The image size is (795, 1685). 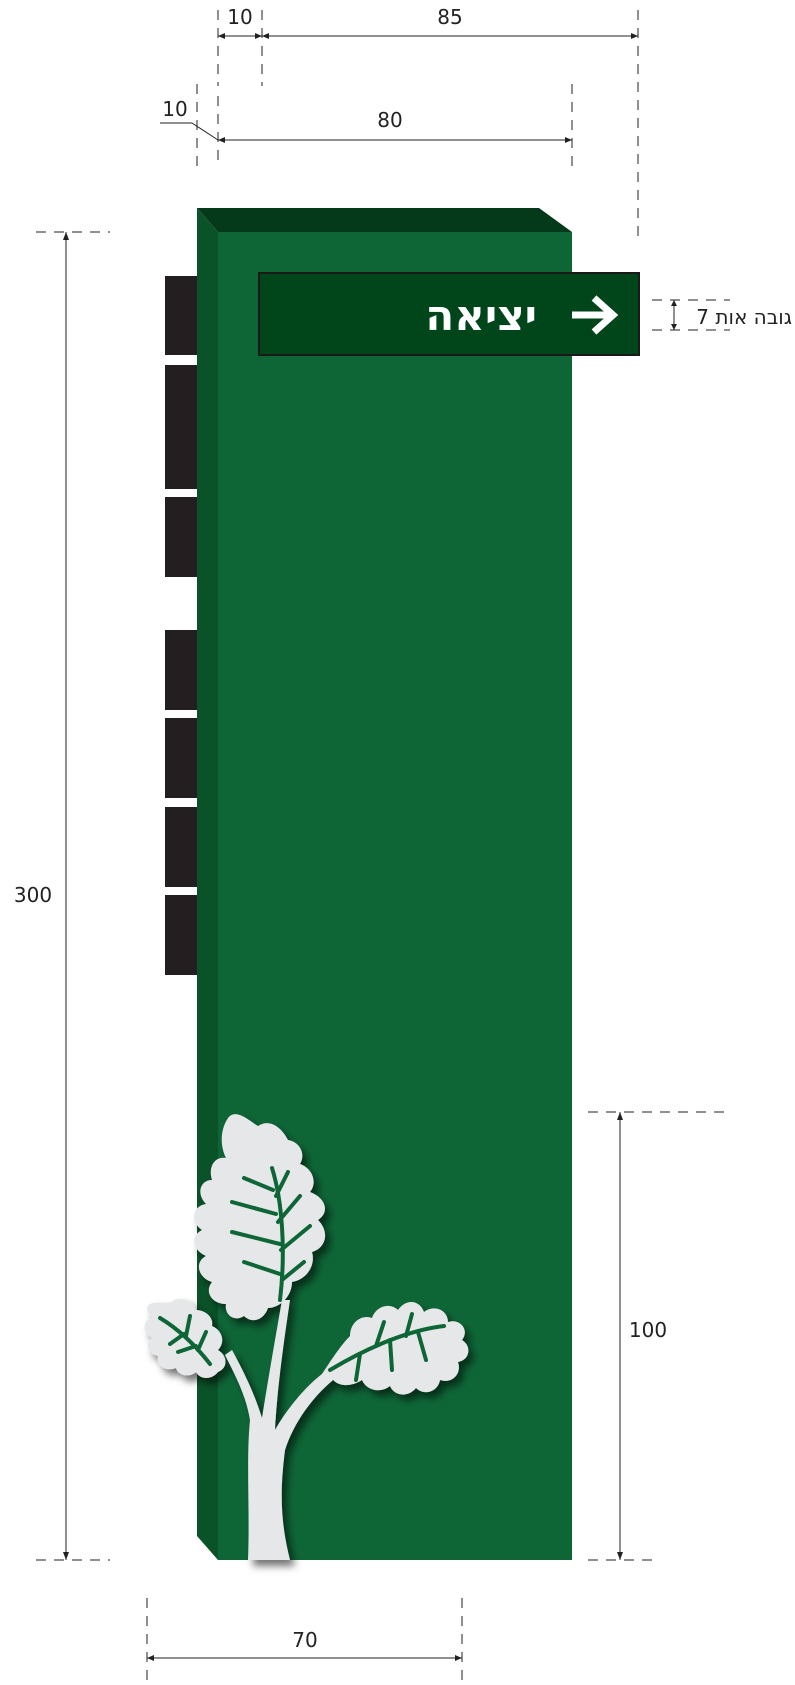 I want to click on dim-base-width-label: 70, so click(x=304, y=1640).